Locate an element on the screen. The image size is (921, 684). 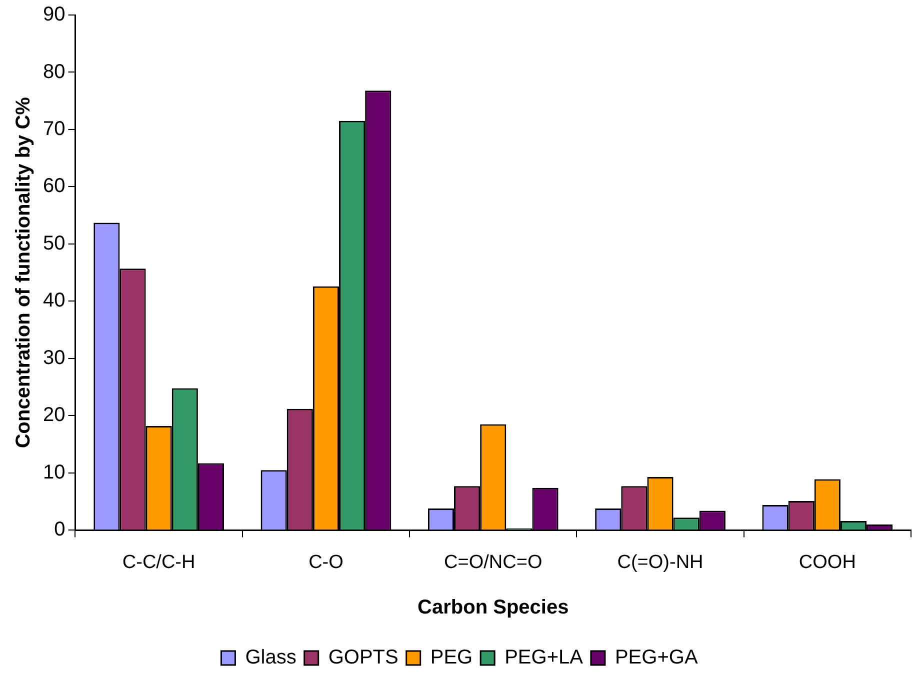
legend-label: PEG+LA is located at coordinates (544, 657).